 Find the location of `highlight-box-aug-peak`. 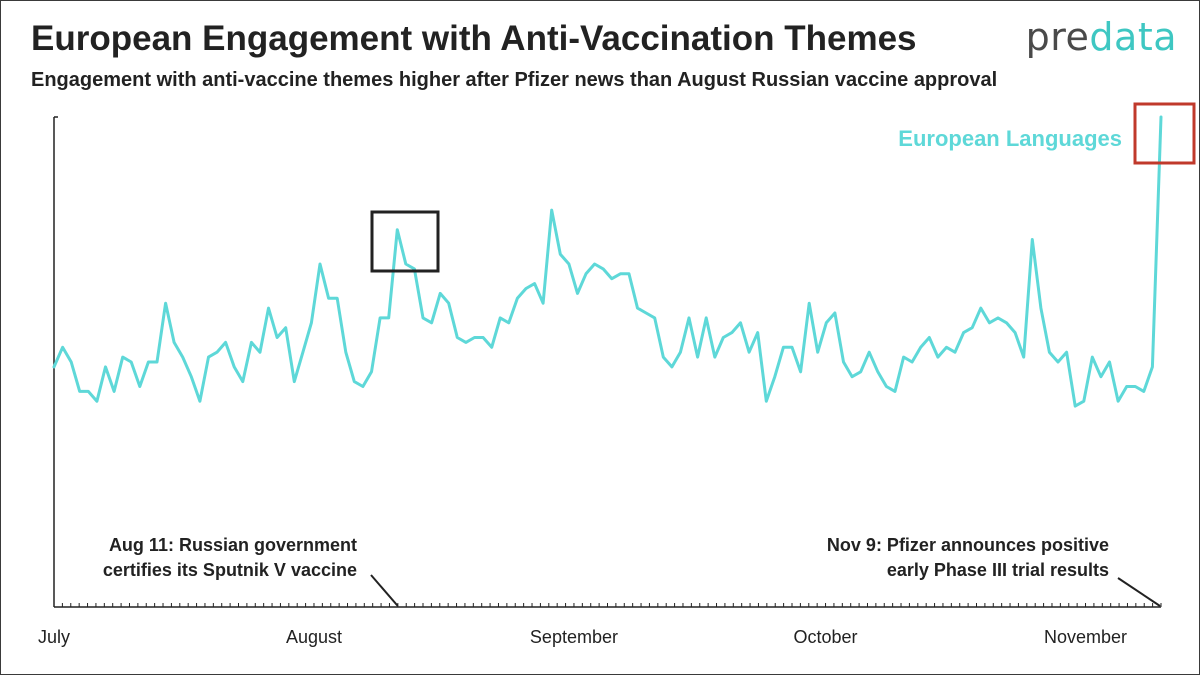

highlight-box-aug-peak is located at coordinates (405, 241).